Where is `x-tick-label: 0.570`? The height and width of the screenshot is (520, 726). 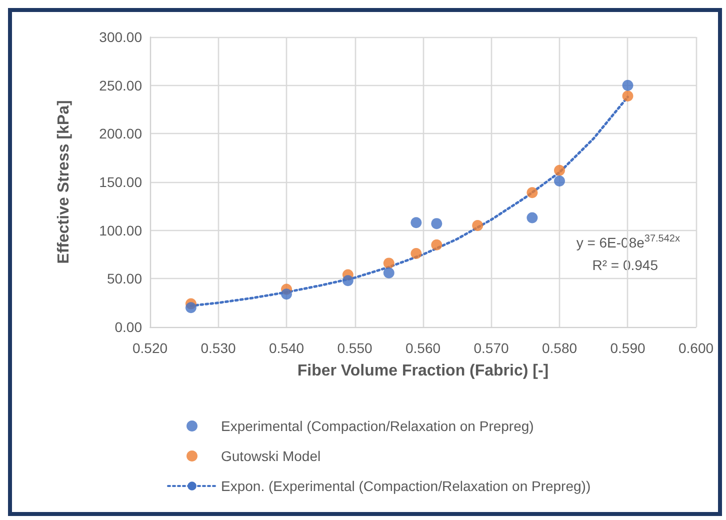
x-tick-label: 0.570 is located at coordinates (491, 348).